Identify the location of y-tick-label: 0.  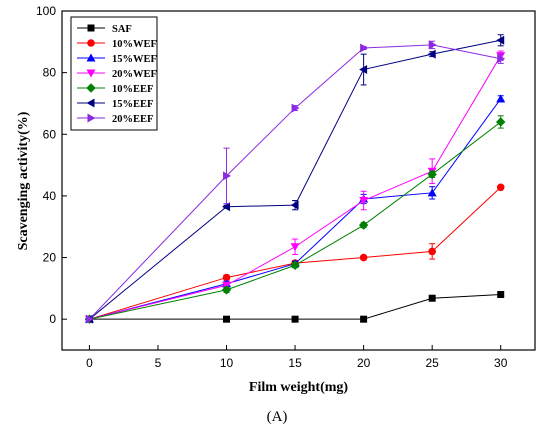
(52, 319).